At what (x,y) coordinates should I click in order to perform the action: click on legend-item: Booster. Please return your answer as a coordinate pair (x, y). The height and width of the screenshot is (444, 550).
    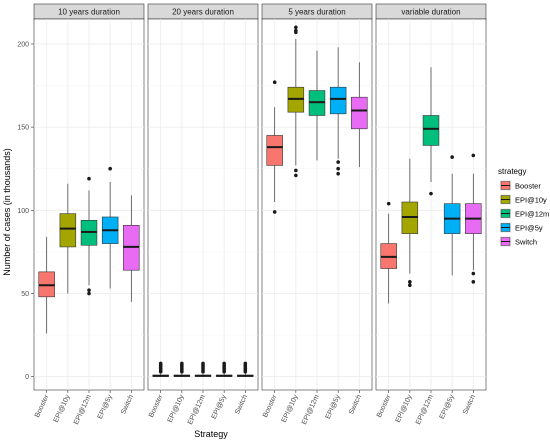
    Looking at the image, I should click on (520, 185).